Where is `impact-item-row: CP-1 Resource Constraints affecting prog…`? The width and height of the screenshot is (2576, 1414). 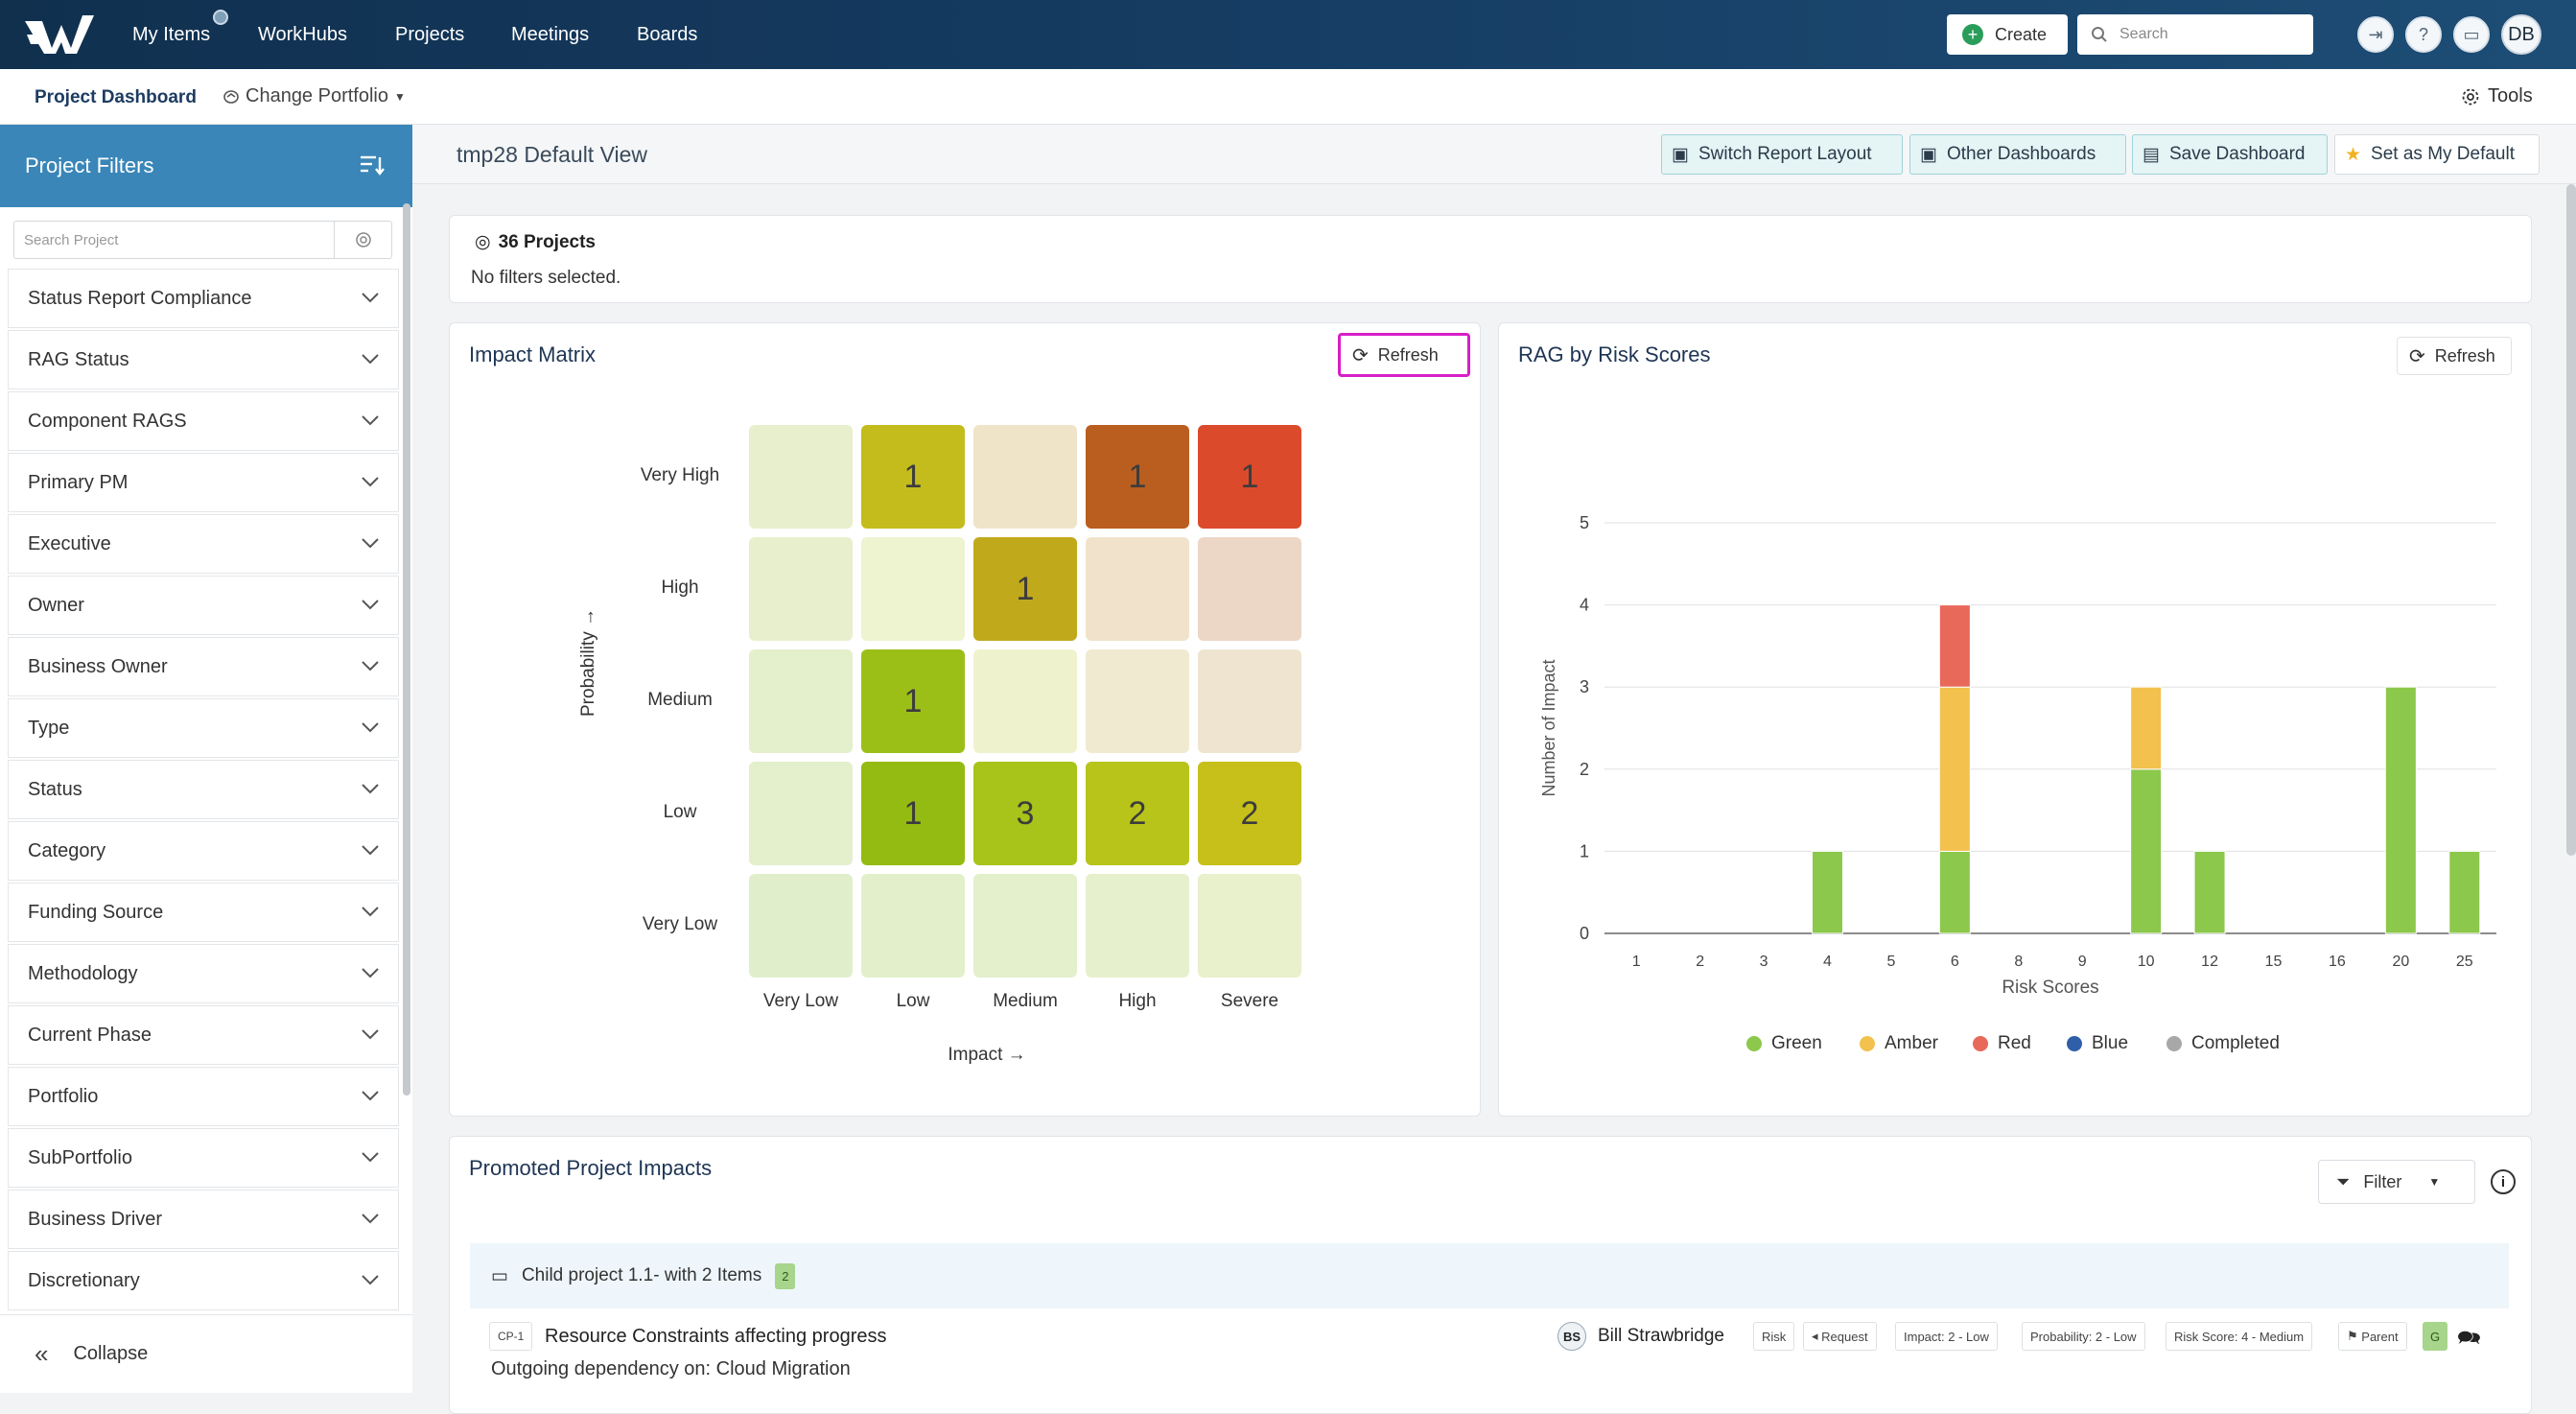
impact-item-row: CP-1 Resource Constraints affecting prog… is located at coordinates (1489, 1352).